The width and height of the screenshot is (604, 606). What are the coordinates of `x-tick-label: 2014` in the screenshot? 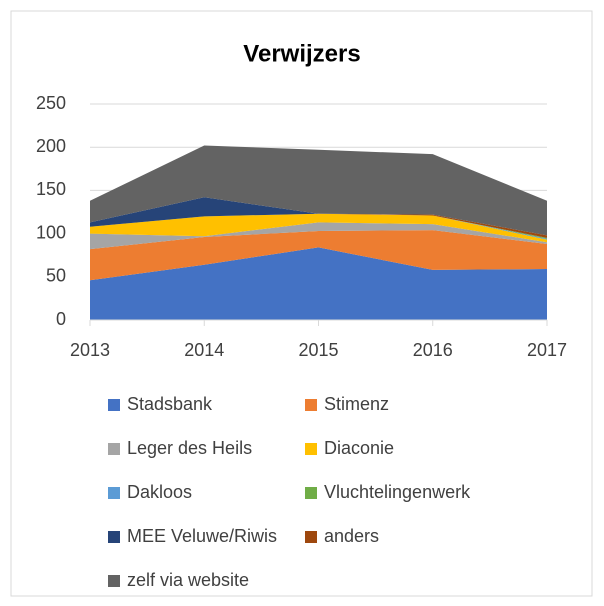 It's located at (204, 350).